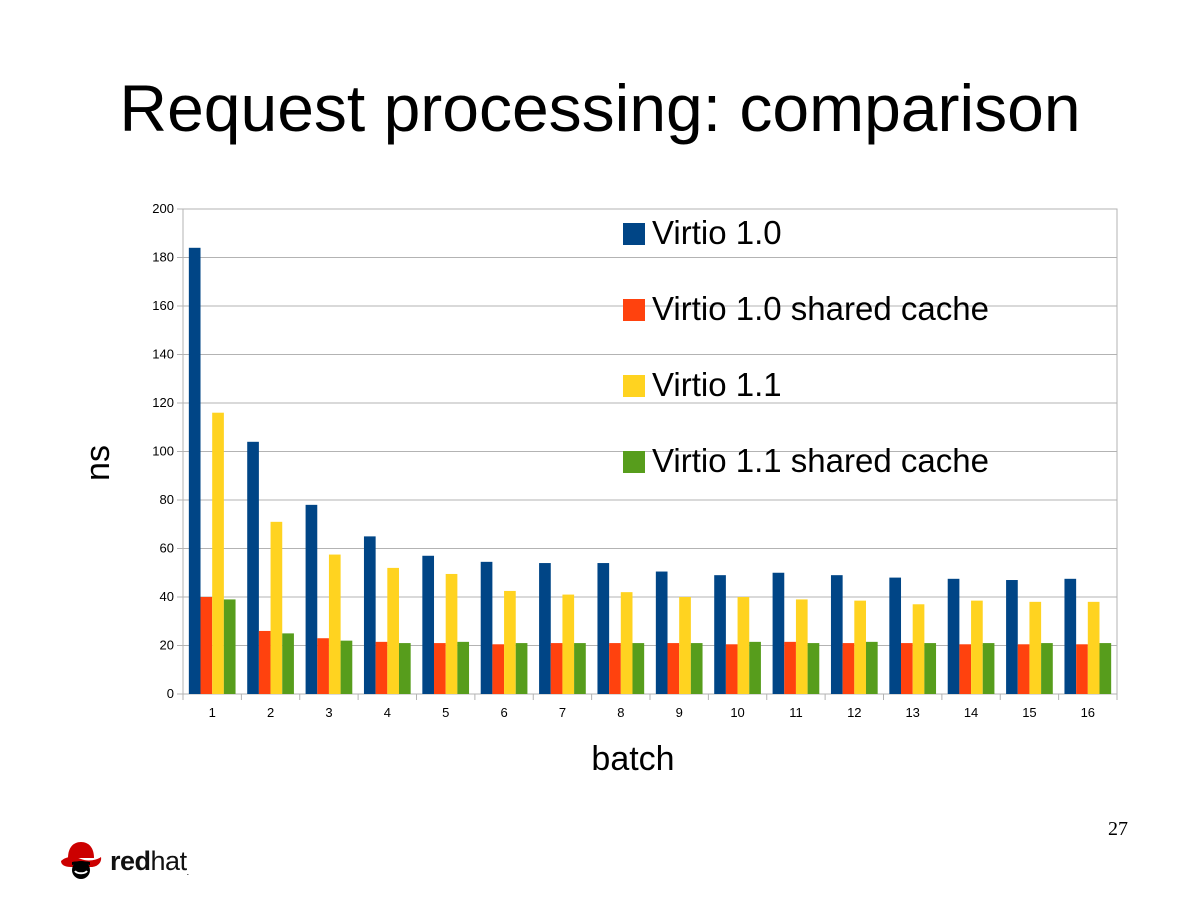 This screenshot has height=900, width=1200. Describe the element at coordinates (737, 712) in the screenshot. I see `x-tick-label: 10` at that location.